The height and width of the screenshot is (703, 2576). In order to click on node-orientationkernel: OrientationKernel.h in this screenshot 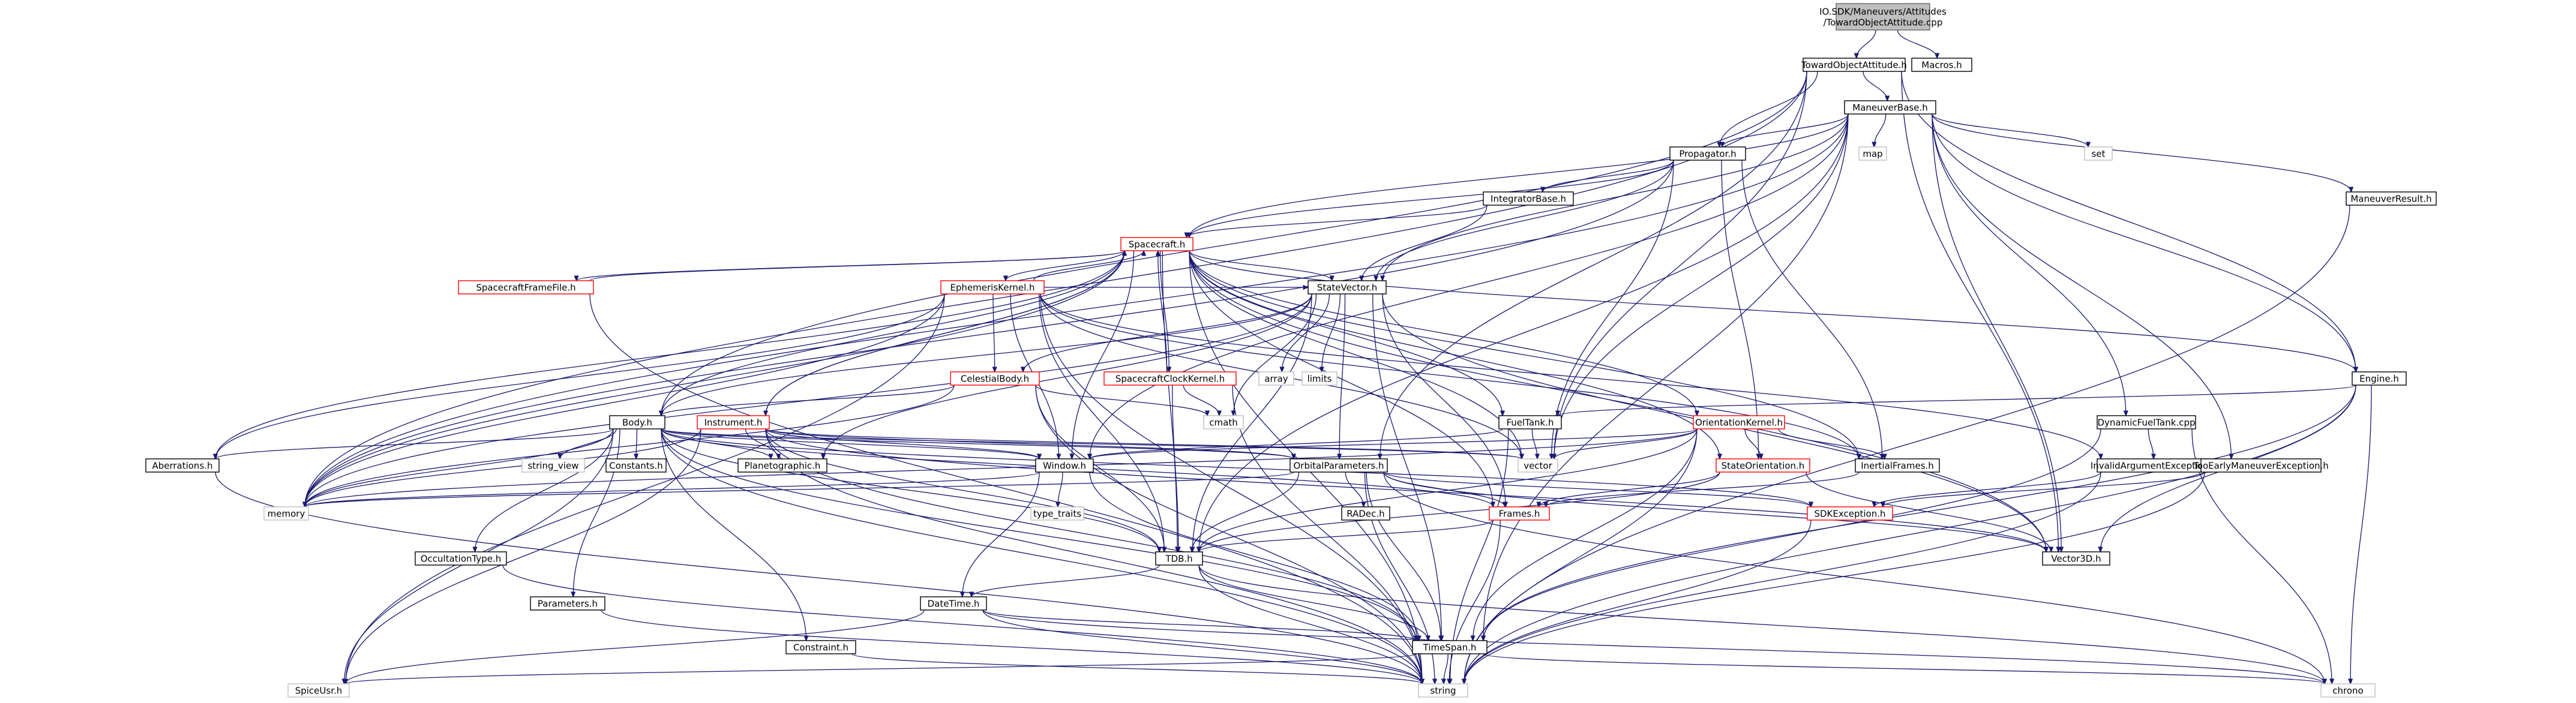, I will do `click(1739, 422)`.